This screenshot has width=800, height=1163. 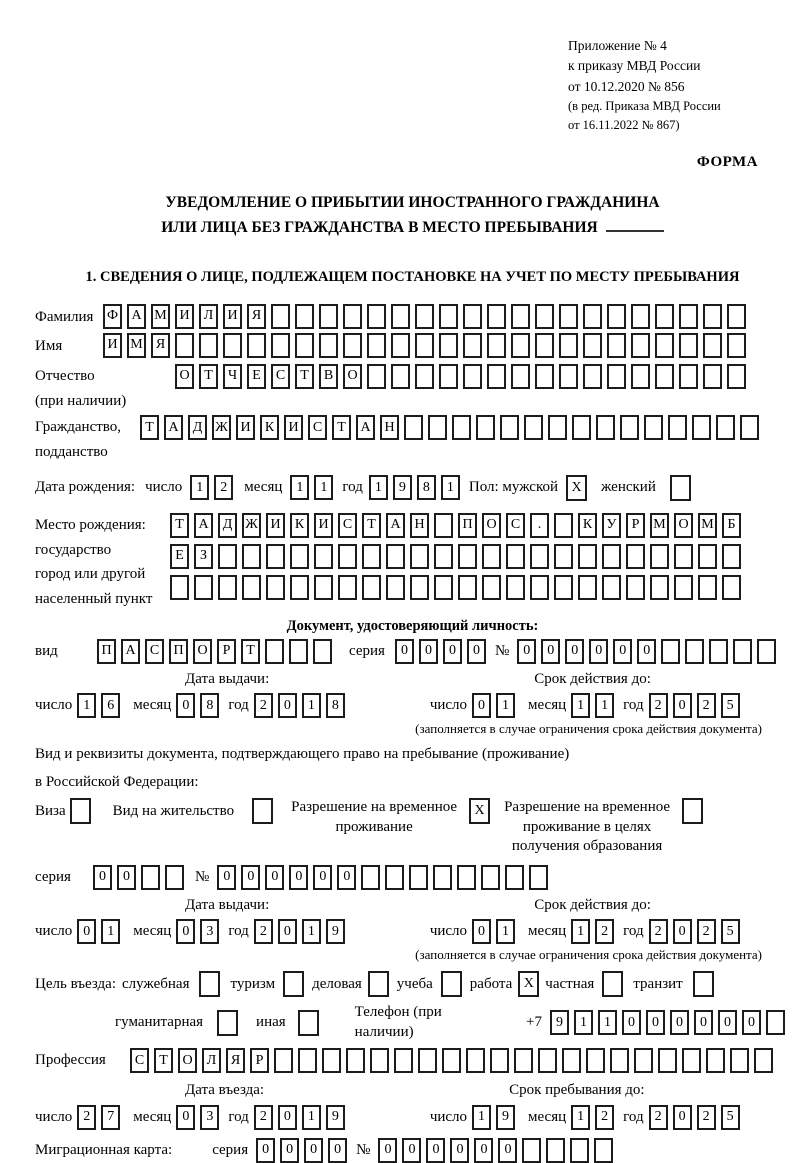 I want to click on char-box: А, so click(x=173, y=428).